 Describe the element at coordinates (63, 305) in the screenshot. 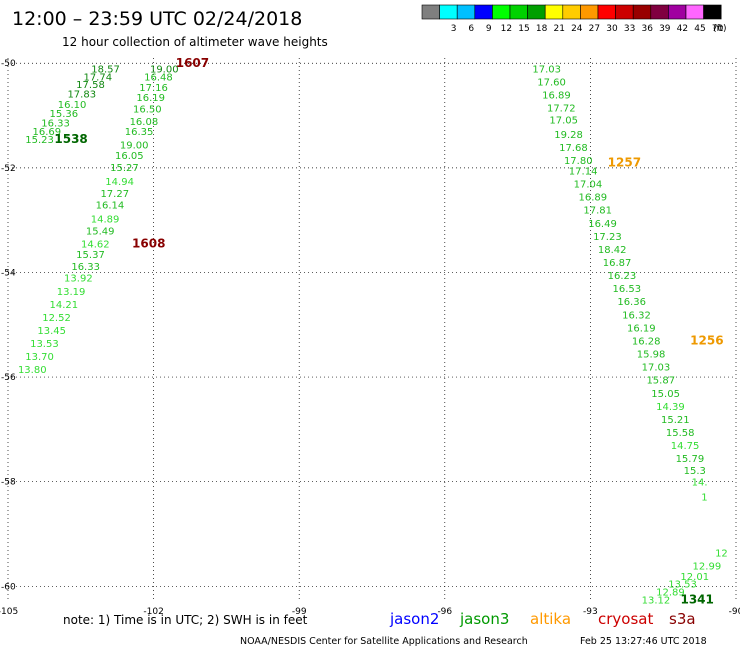

I see `swh-value-label: 14.21` at that location.